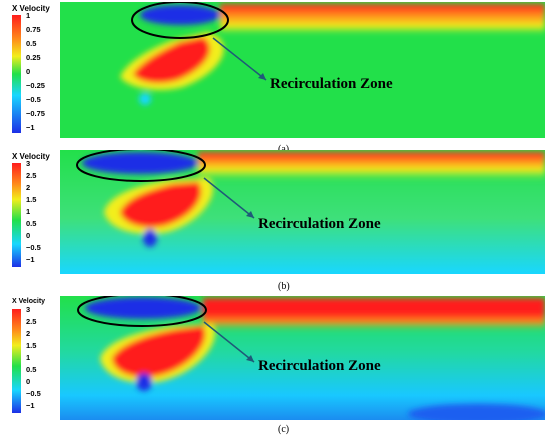 This screenshot has height=442, width=550. I want to click on legend-tick: 0.75, so click(33, 29).